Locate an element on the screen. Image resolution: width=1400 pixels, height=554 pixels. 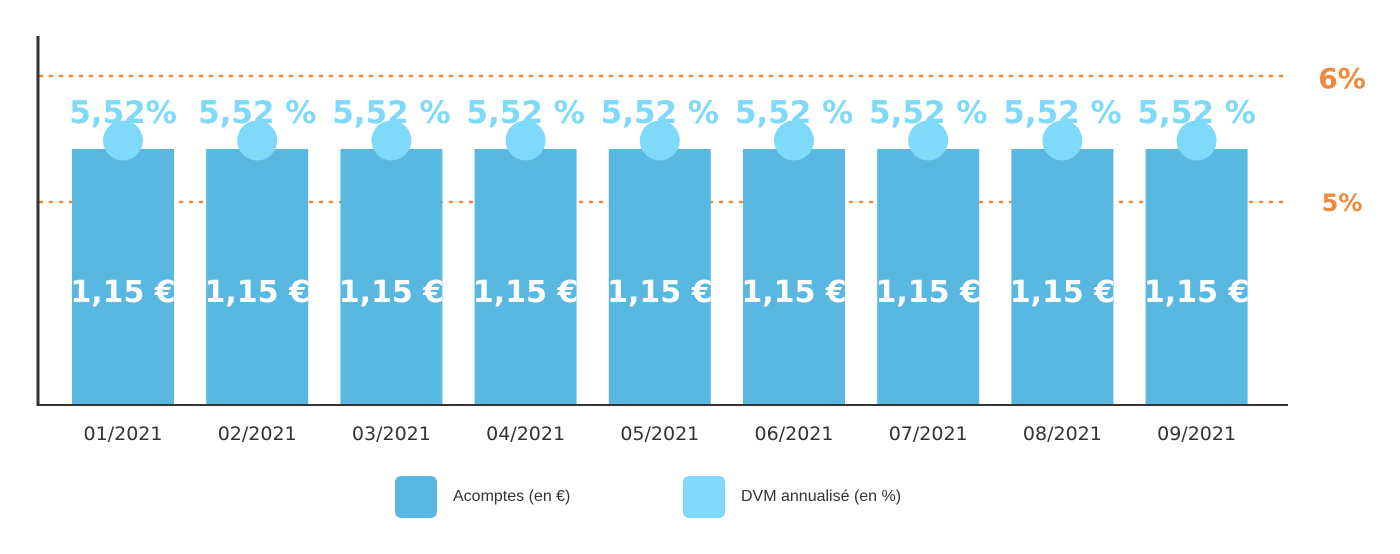
points-group is located at coordinates (660, 140).